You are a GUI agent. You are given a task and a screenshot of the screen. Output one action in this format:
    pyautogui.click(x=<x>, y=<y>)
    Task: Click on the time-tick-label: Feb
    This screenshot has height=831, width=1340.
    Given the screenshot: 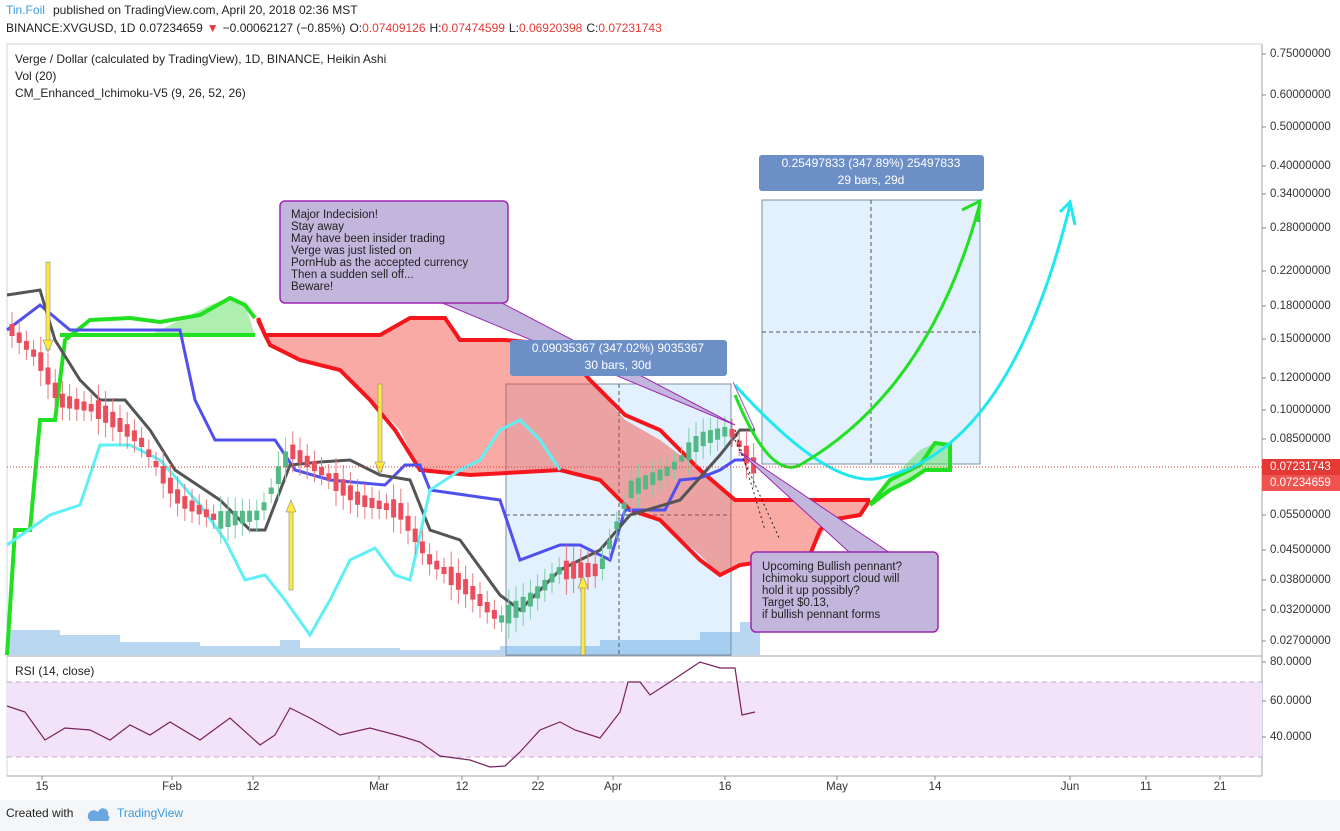 What is the action you would take?
    pyautogui.click(x=172, y=787)
    